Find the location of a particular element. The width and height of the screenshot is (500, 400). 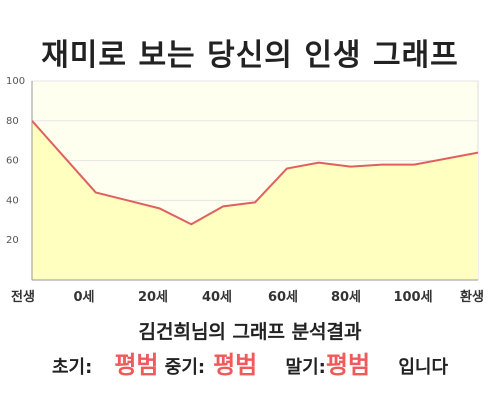

x-tick-label: 20세 is located at coordinates (153, 297).